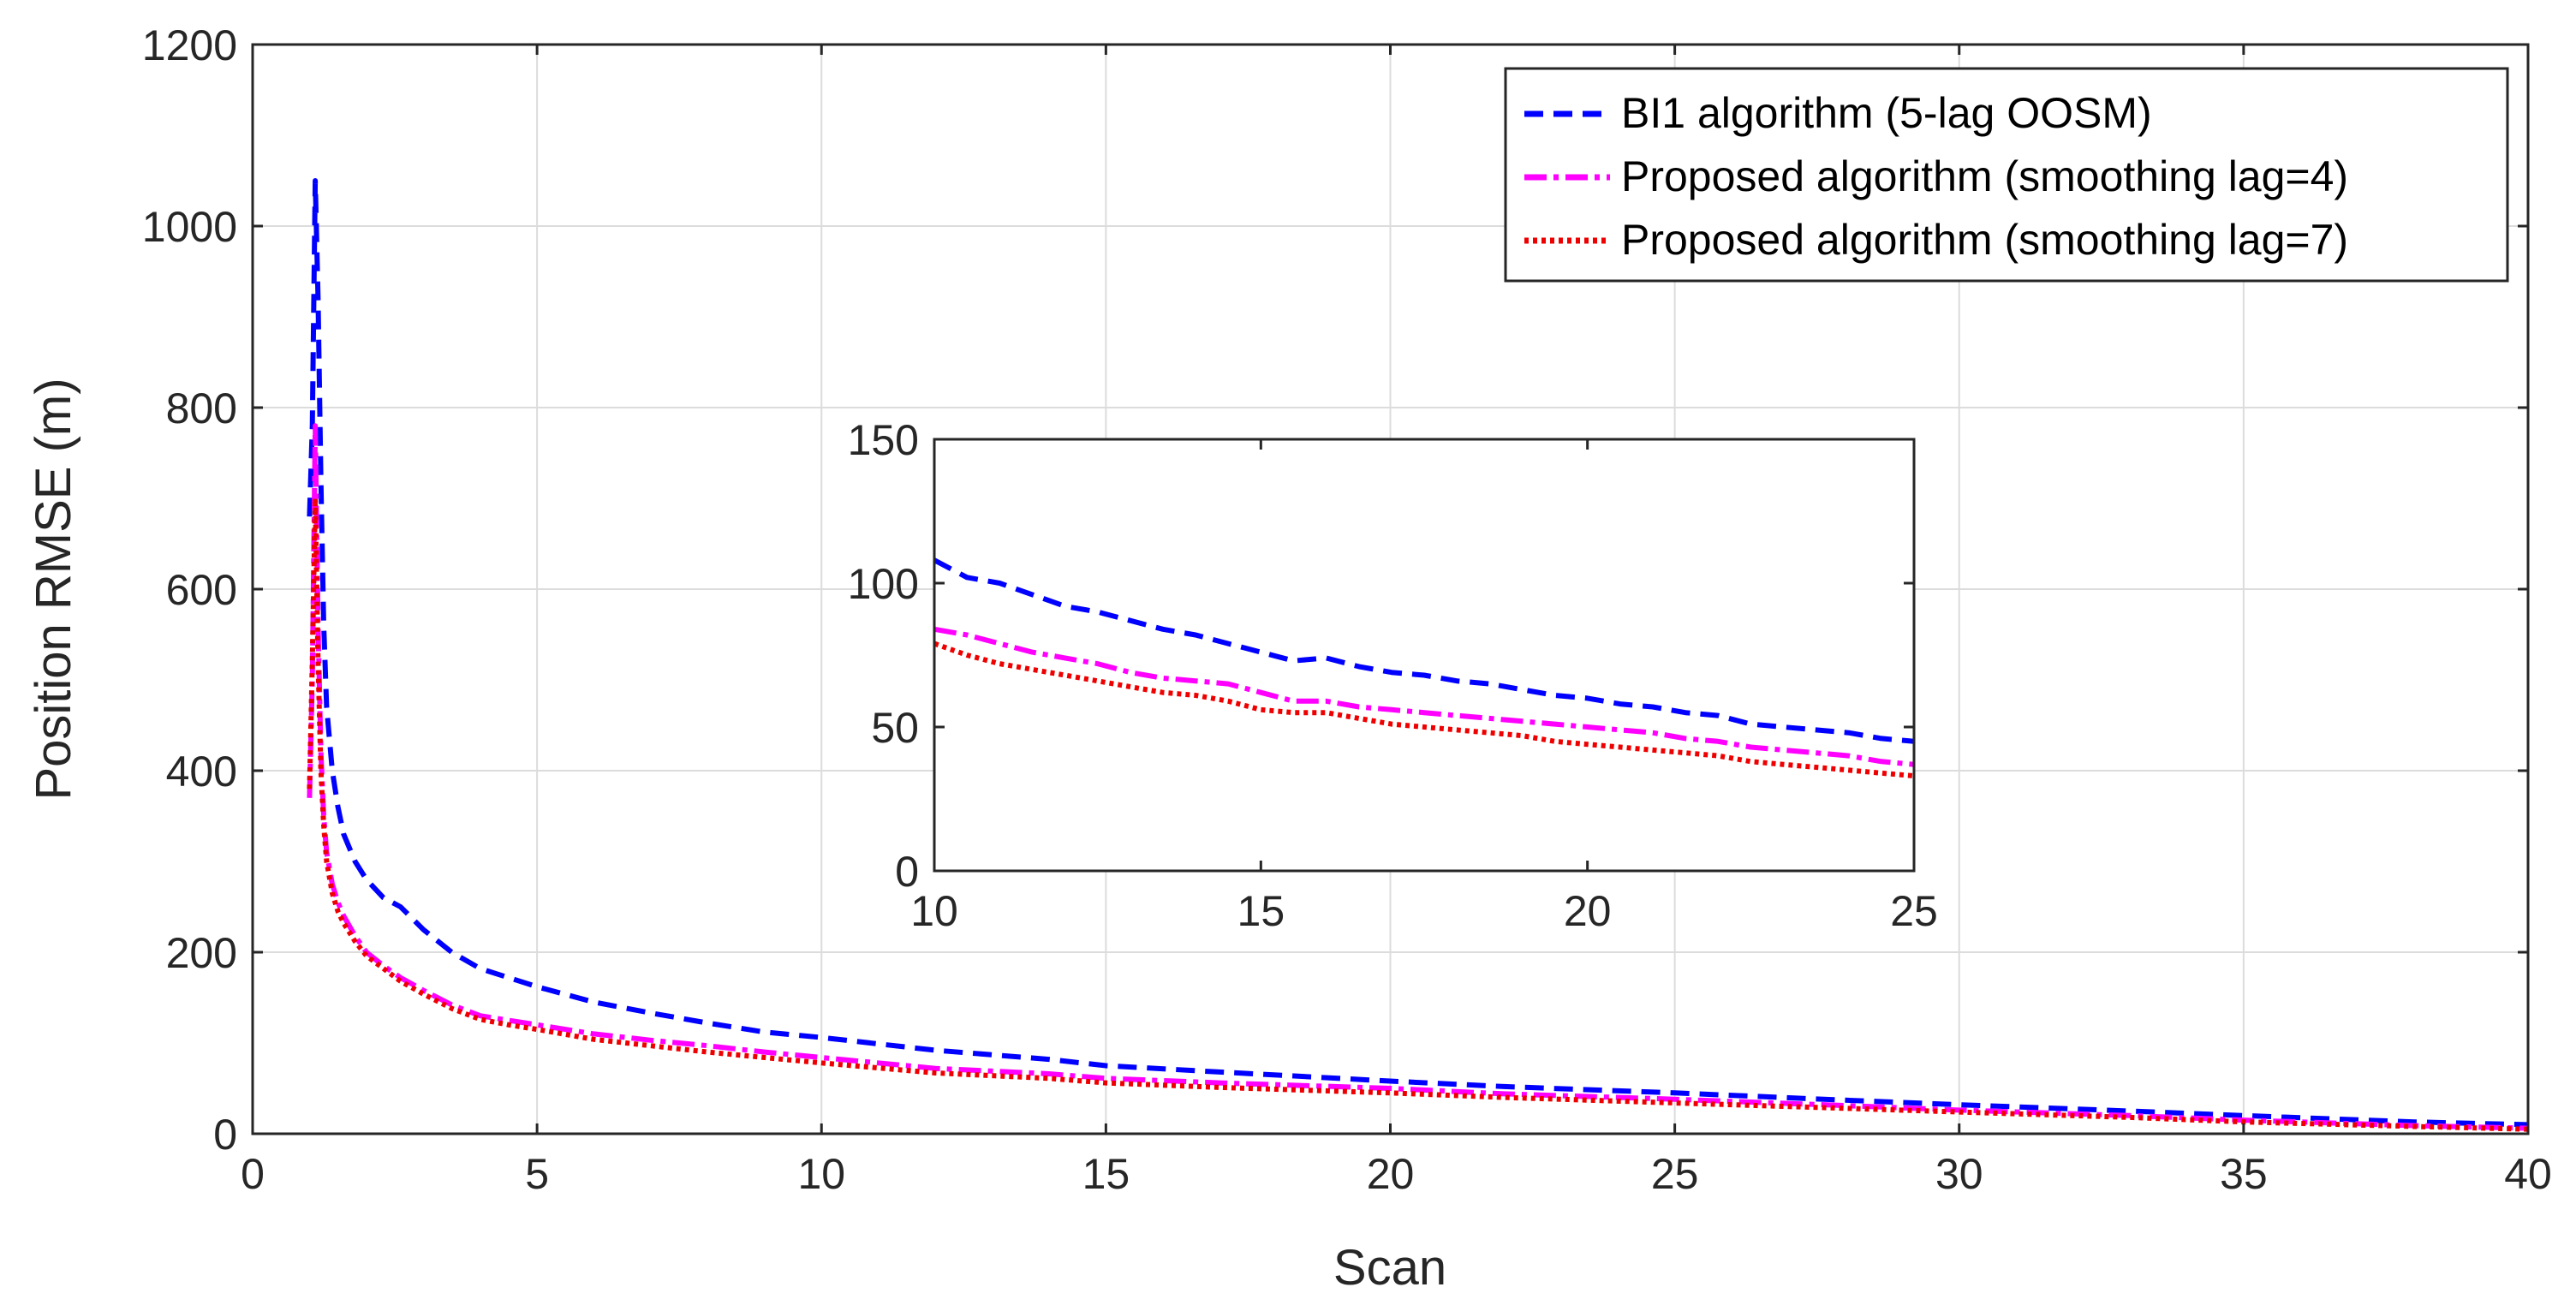  What do you see at coordinates (895, 728) in the screenshot?
I see `inset-y-tick-label: 50` at bounding box center [895, 728].